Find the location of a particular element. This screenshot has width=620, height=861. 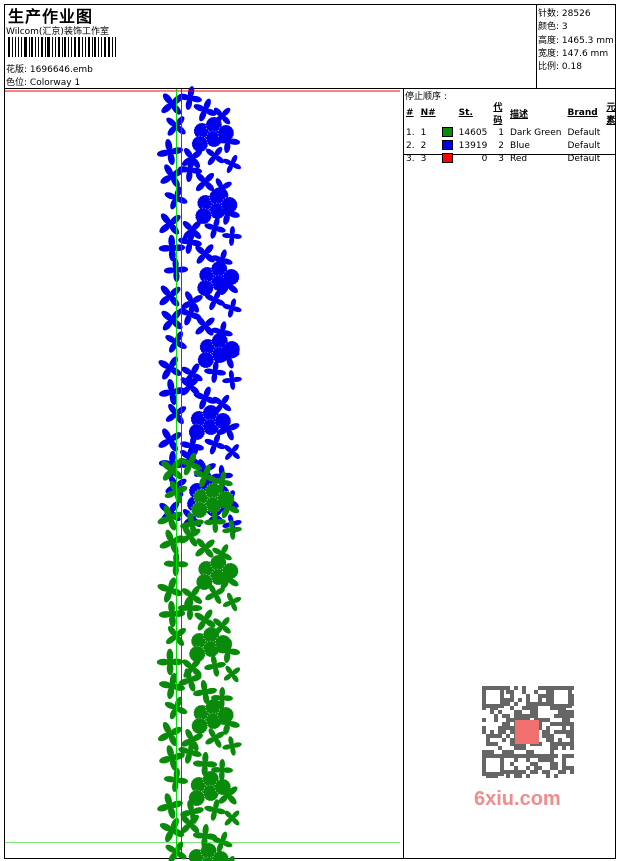

text-field: N# is located at coordinates (428, 113).